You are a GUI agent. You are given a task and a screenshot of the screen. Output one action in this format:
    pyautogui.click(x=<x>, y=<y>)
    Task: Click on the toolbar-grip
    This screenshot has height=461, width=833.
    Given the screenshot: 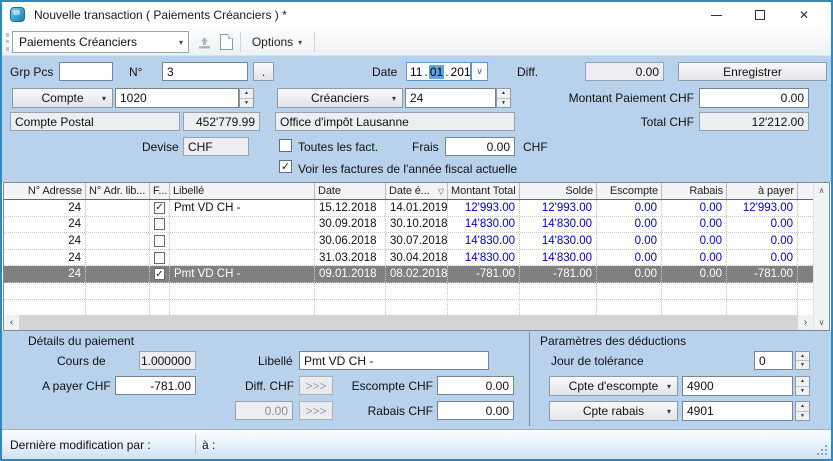 What is the action you would take?
    pyautogui.click(x=7, y=42)
    